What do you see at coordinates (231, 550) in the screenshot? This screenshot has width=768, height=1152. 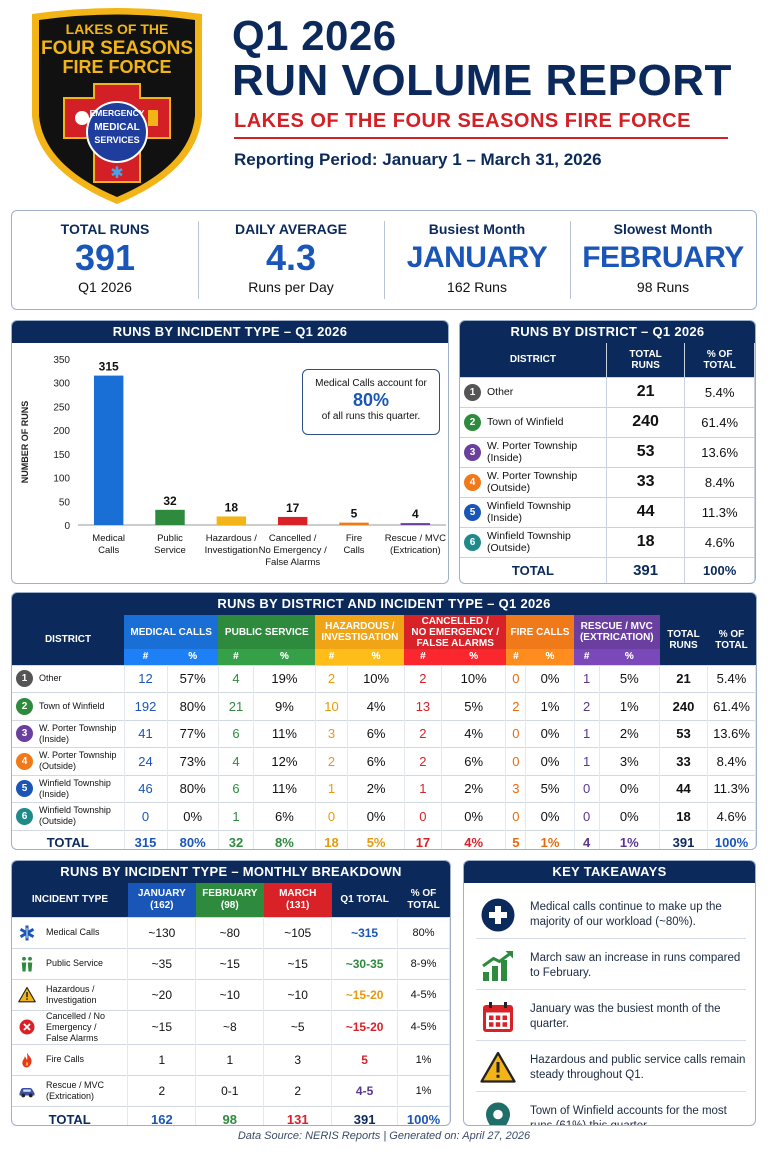 I see `x-tick-label: Investigation` at bounding box center [231, 550].